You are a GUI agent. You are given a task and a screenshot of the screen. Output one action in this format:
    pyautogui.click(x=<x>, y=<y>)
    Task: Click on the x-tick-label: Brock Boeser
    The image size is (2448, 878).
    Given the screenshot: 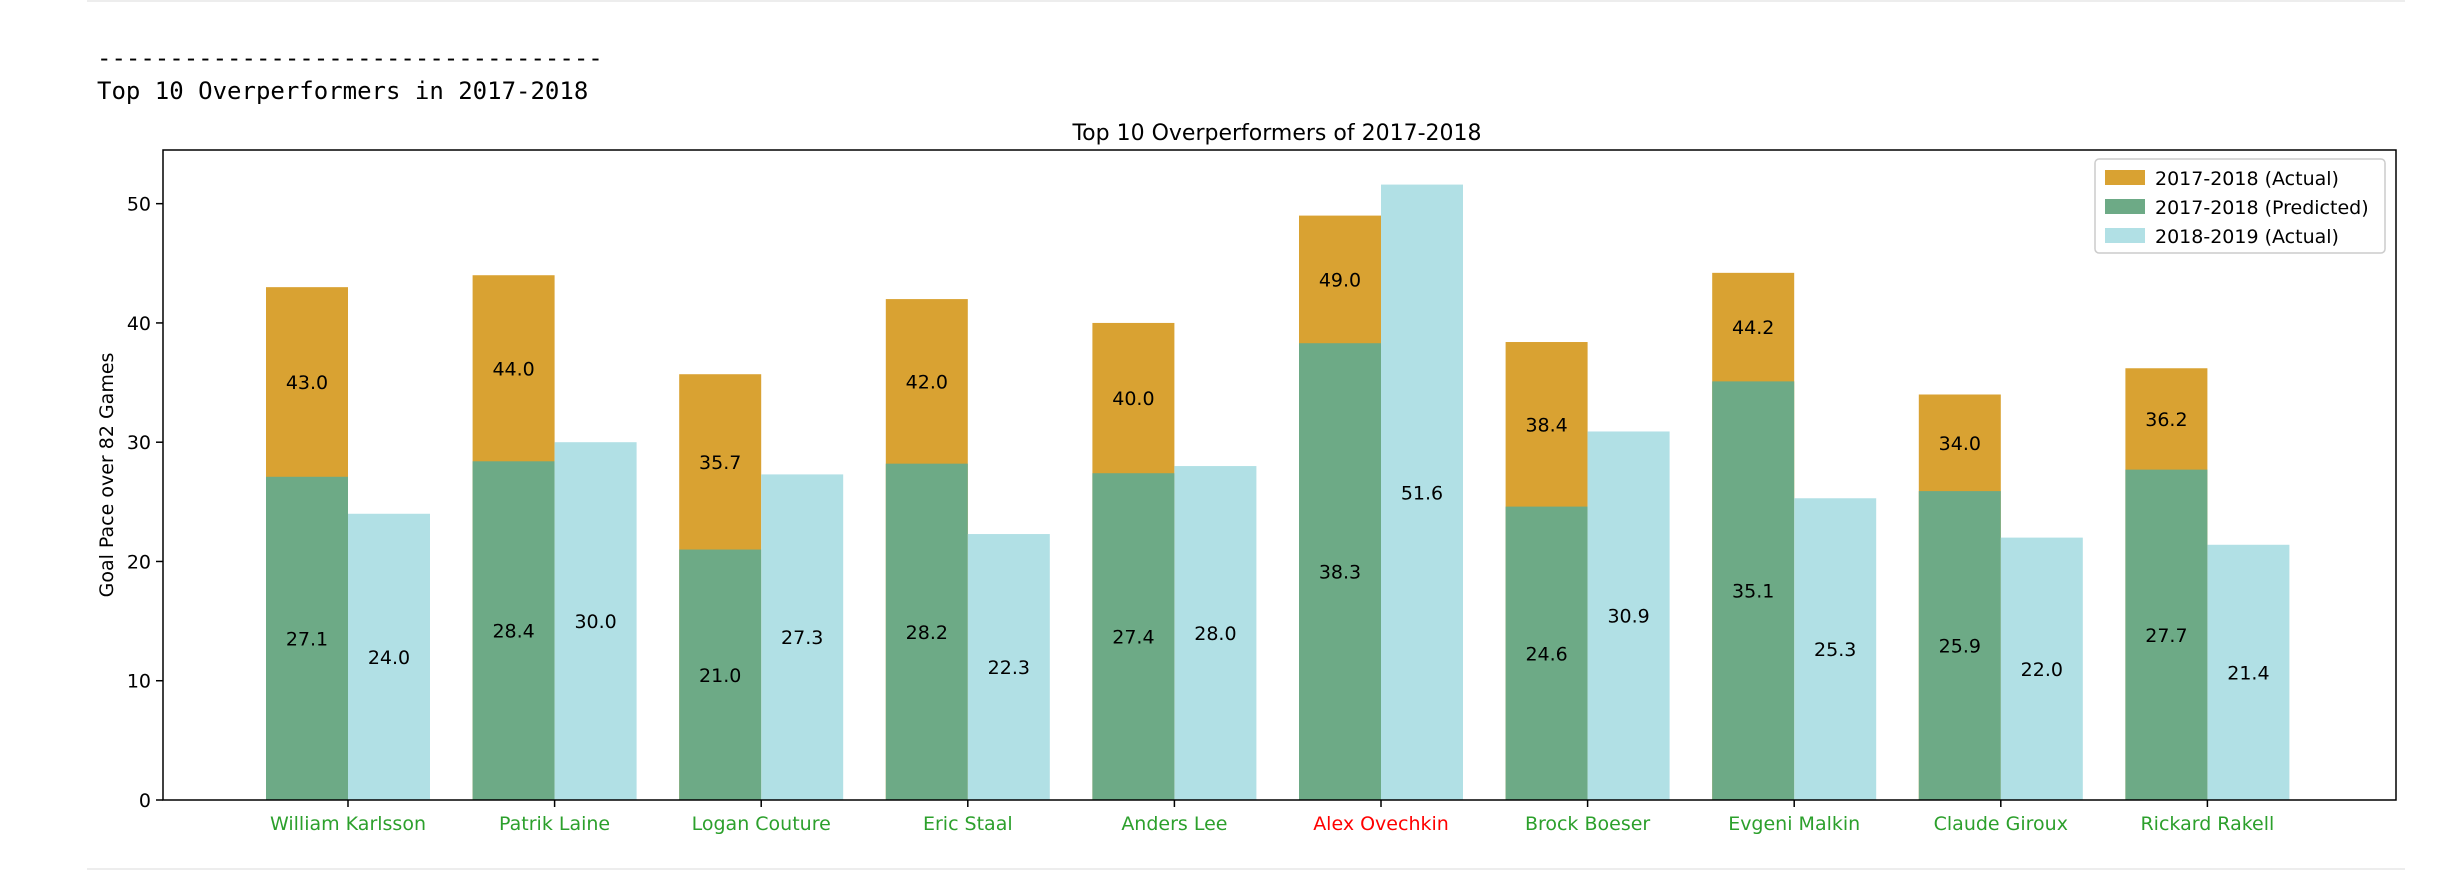 What is the action you would take?
    pyautogui.click(x=1587, y=824)
    